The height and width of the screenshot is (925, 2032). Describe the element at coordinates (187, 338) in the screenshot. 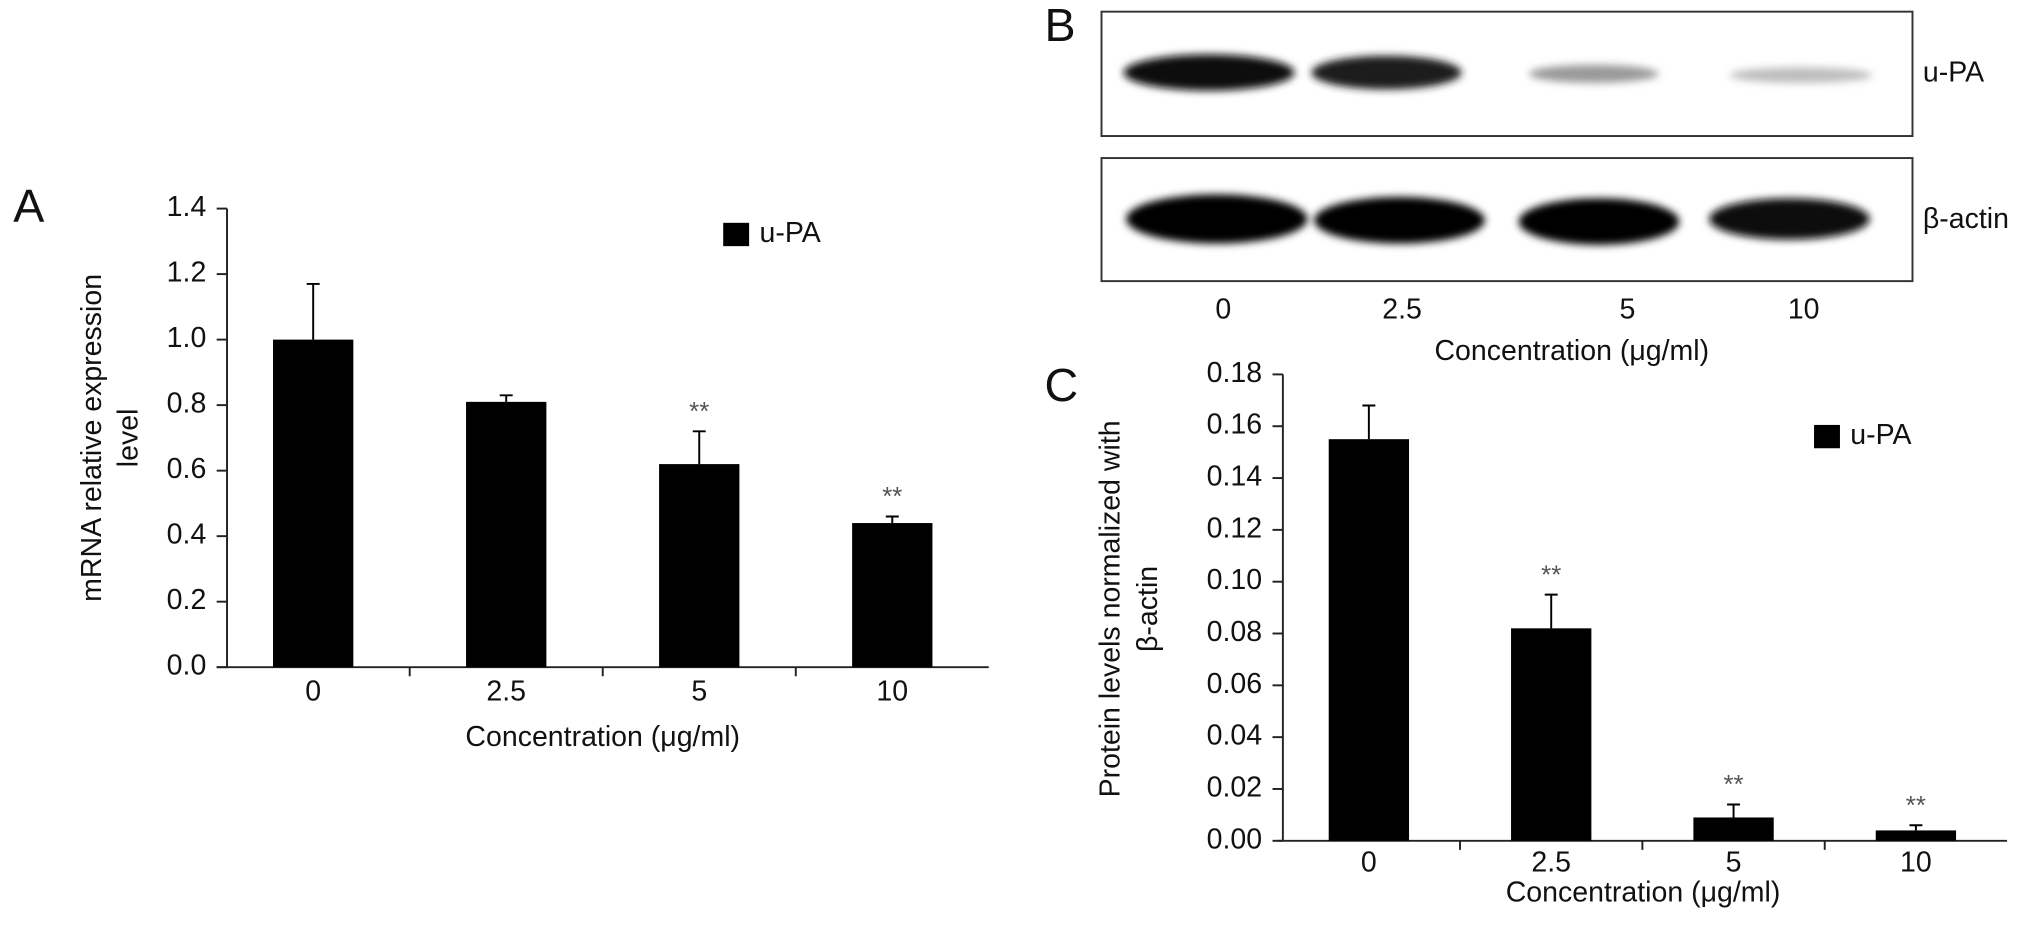

I see `y-tick-label: 1.0` at that location.